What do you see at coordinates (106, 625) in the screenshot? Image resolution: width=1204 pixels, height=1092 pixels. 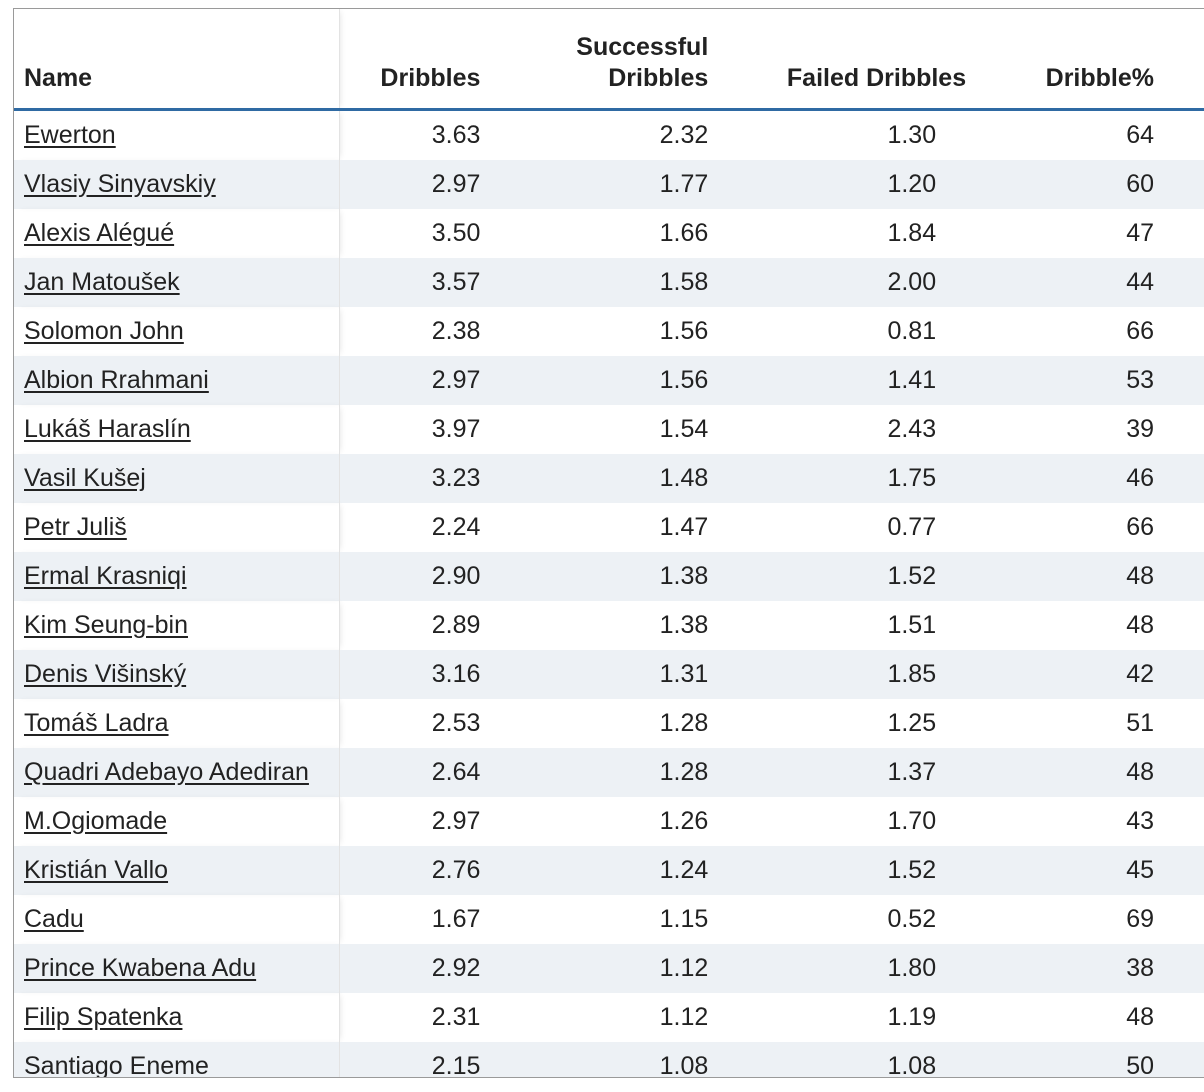 I see `player-name-link: Kim Seung-bin` at bounding box center [106, 625].